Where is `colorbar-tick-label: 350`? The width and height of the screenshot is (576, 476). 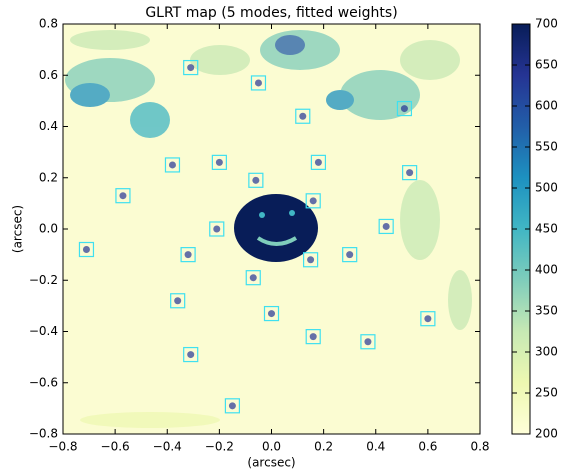
colorbar-tick-label: 350 is located at coordinates (546, 311).